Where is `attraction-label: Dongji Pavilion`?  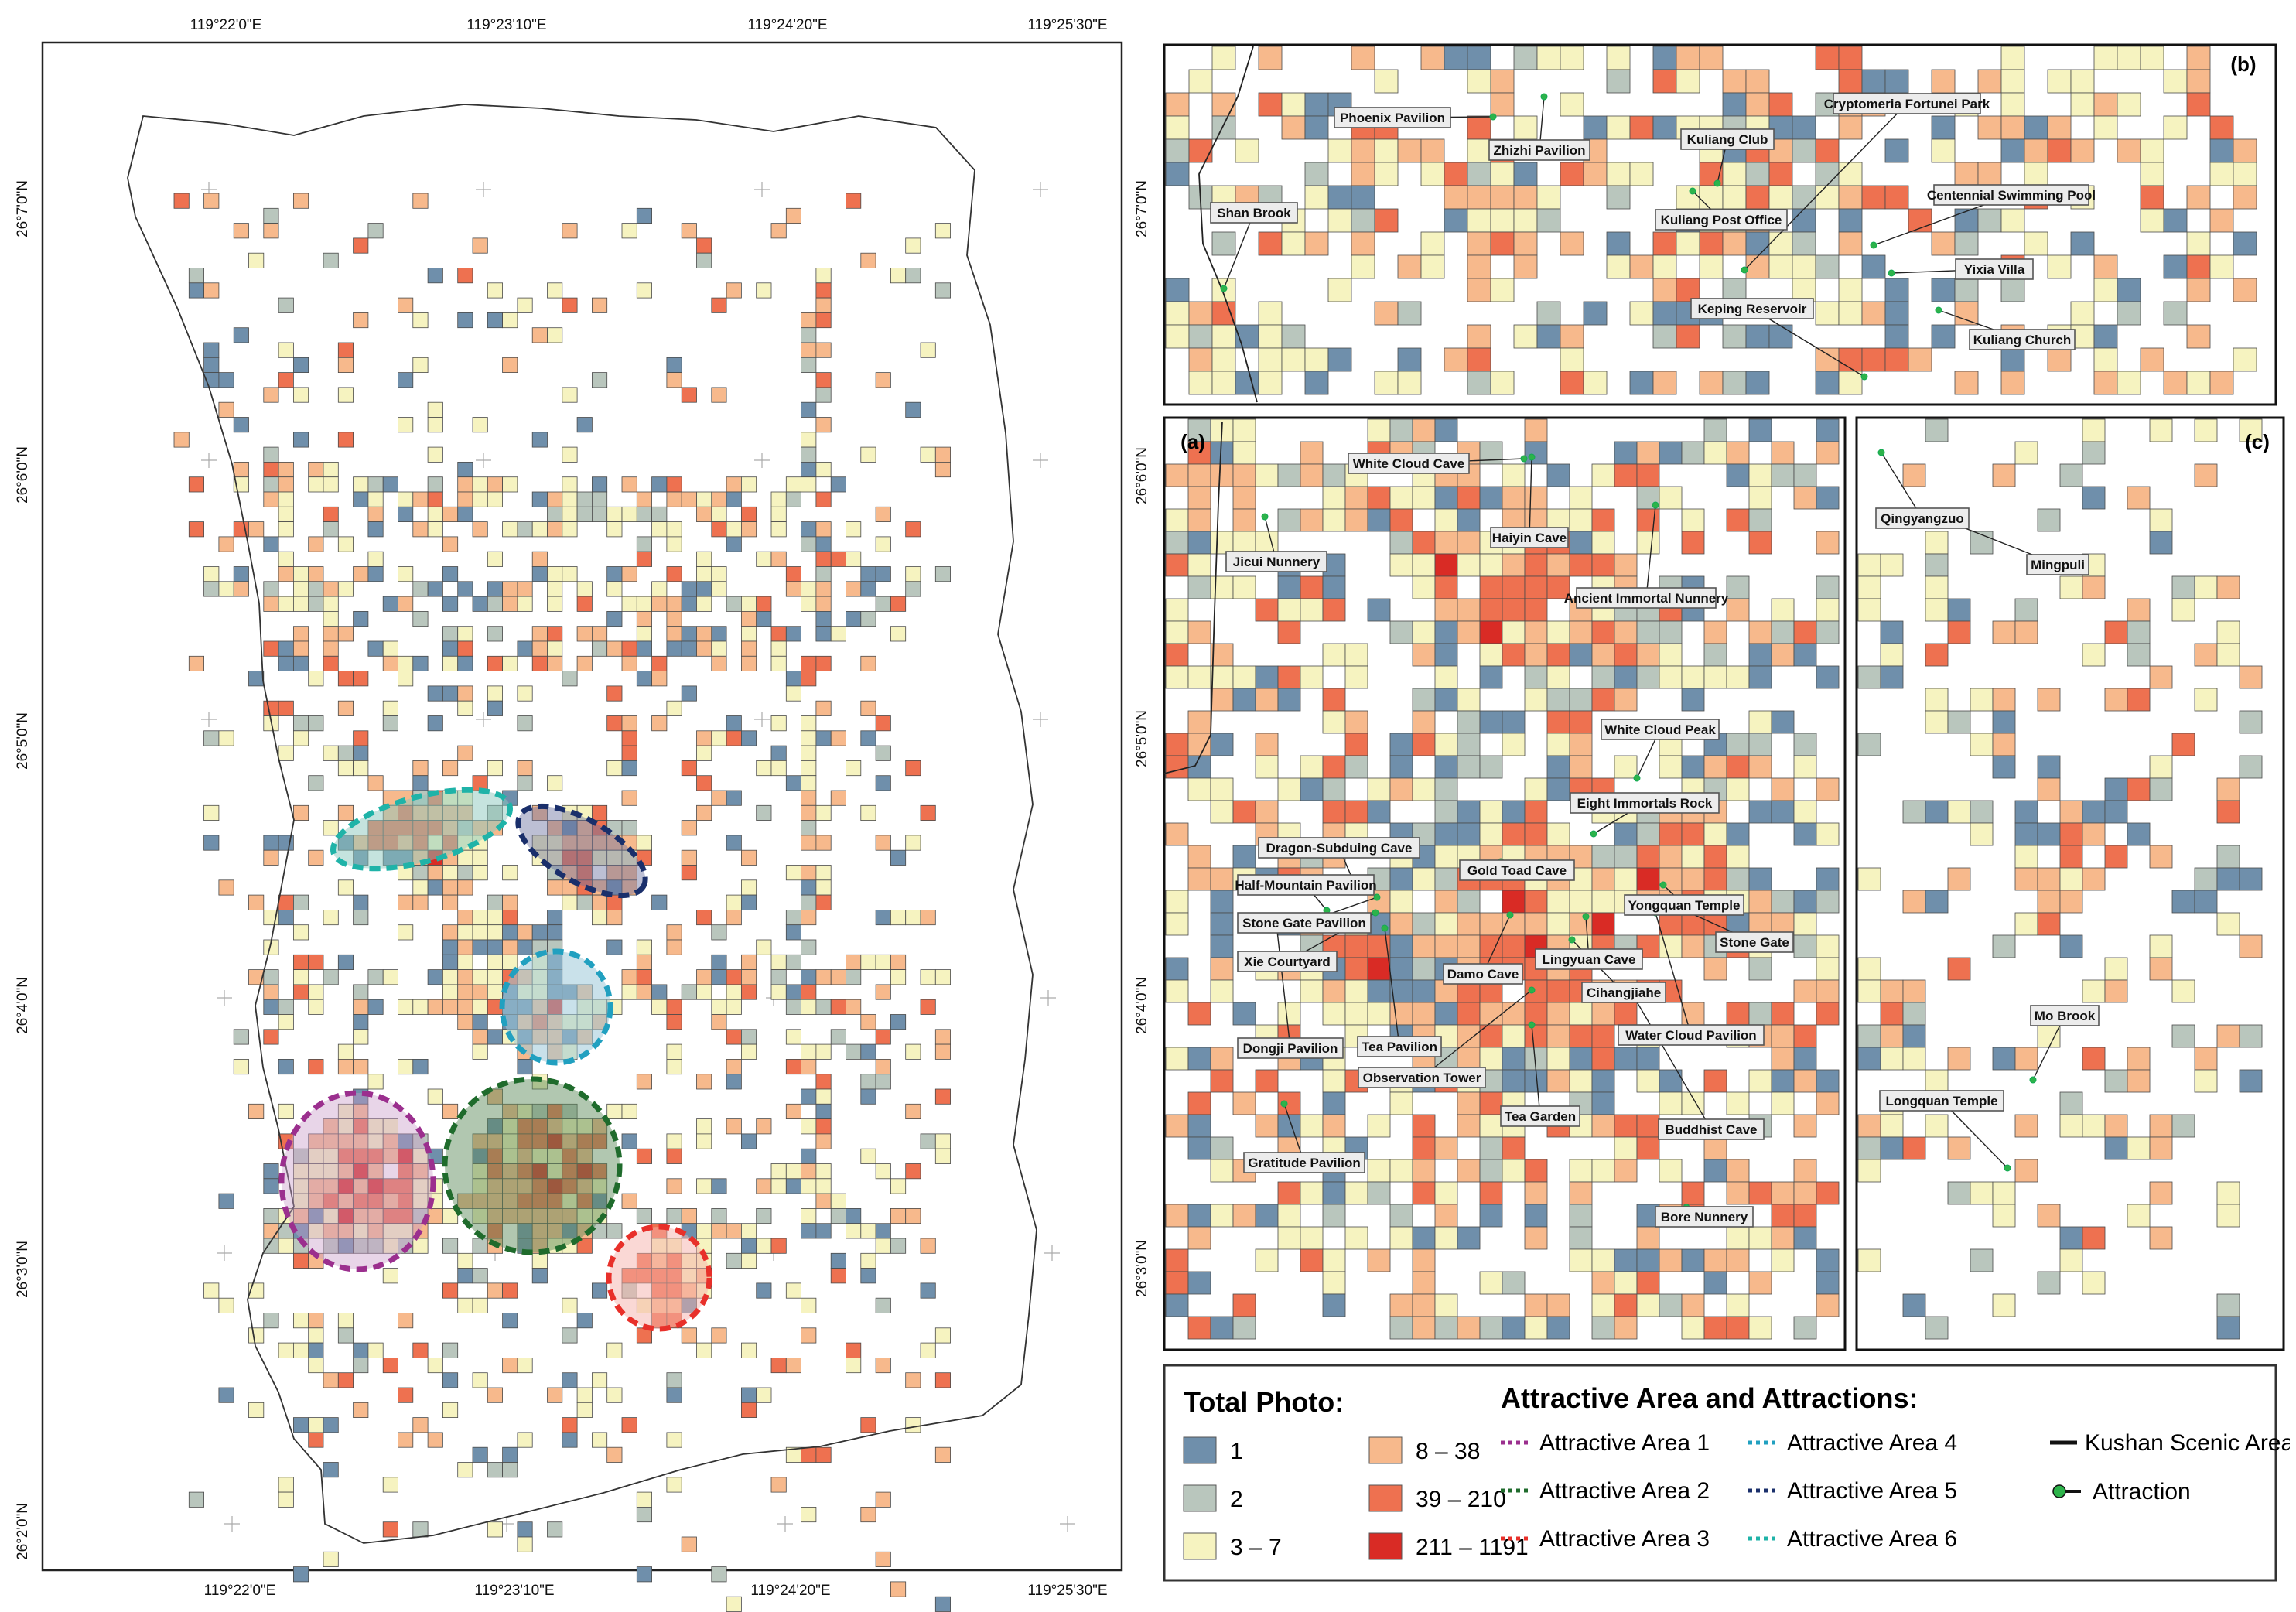 attraction-label: Dongji Pavilion is located at coordinates (1291, 1048).